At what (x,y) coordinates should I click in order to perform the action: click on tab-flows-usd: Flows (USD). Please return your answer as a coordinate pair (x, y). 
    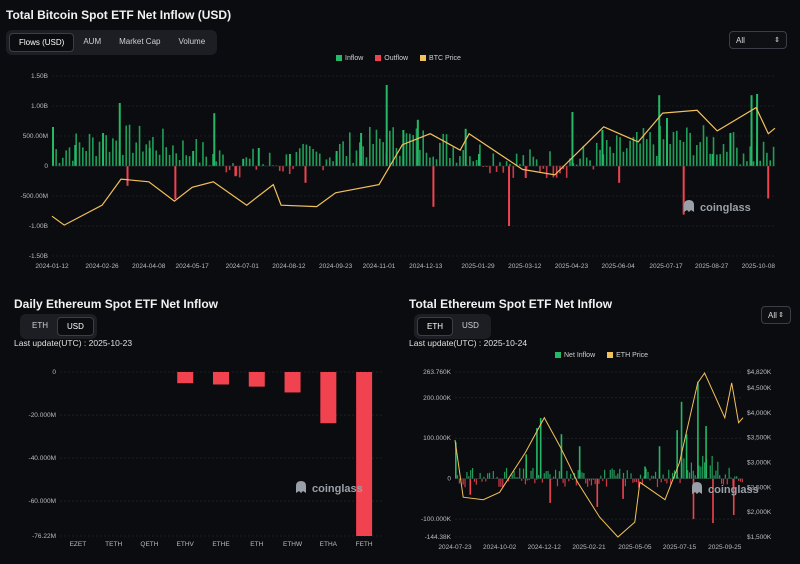
    Looking at the image, I should click on (42, 42).